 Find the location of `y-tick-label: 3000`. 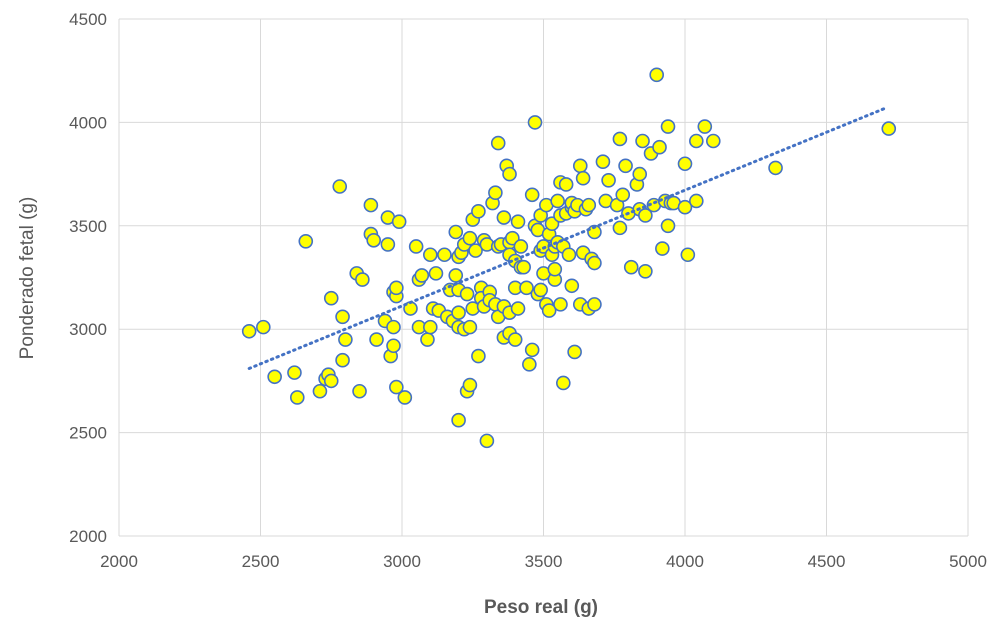

y-tick-label: 3000 is located at coordinates (88, 329).